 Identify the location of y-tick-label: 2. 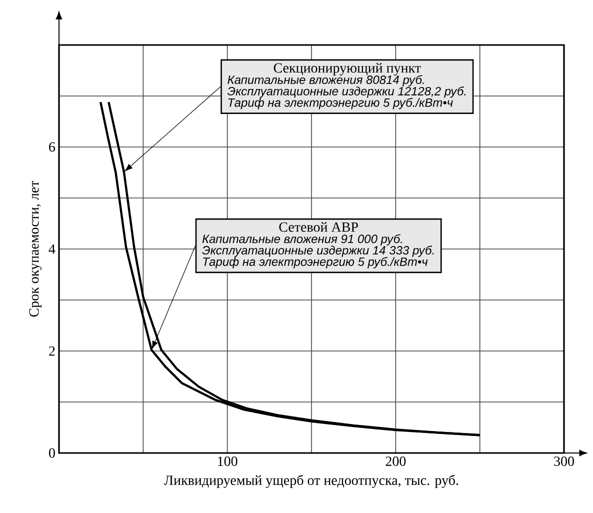
(52, 351).